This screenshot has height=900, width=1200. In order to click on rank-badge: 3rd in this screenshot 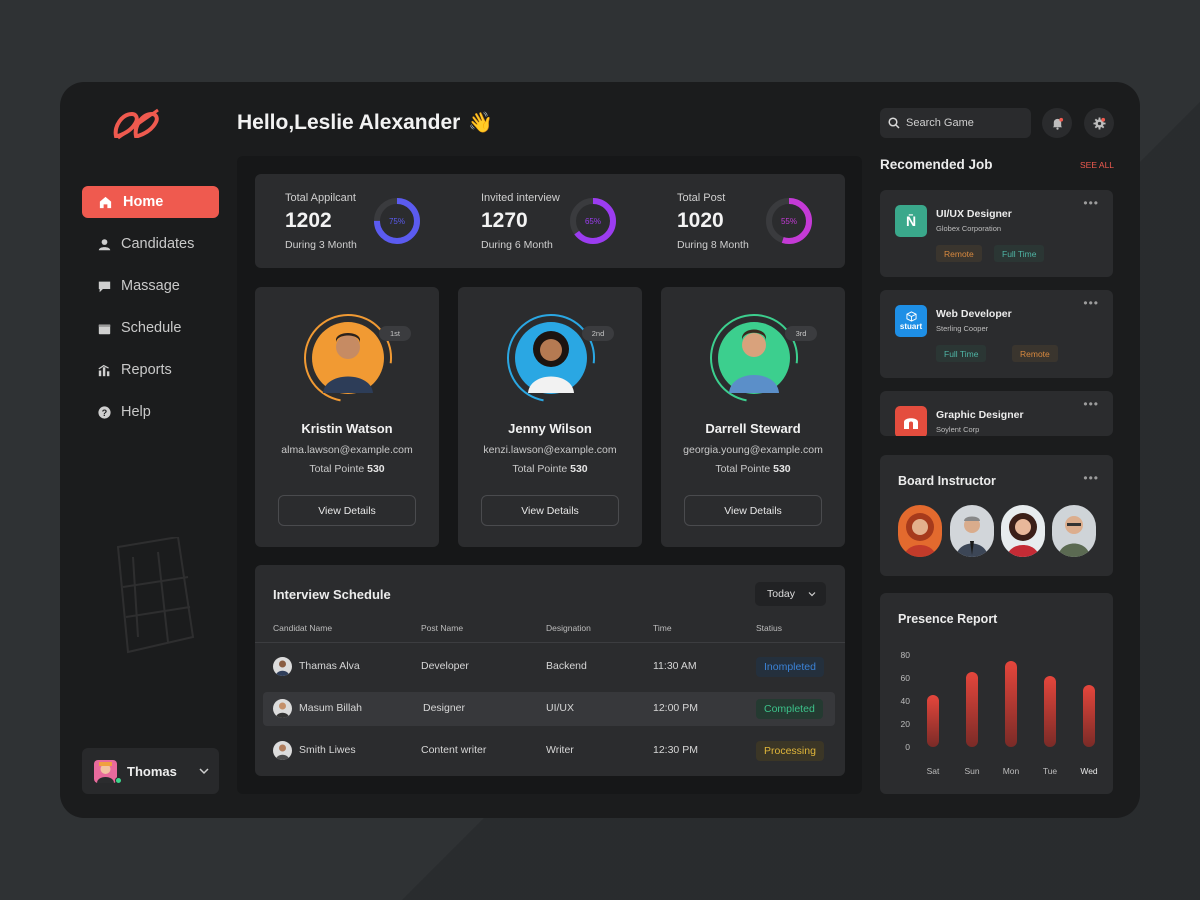, I will do `click(801, 333)`.